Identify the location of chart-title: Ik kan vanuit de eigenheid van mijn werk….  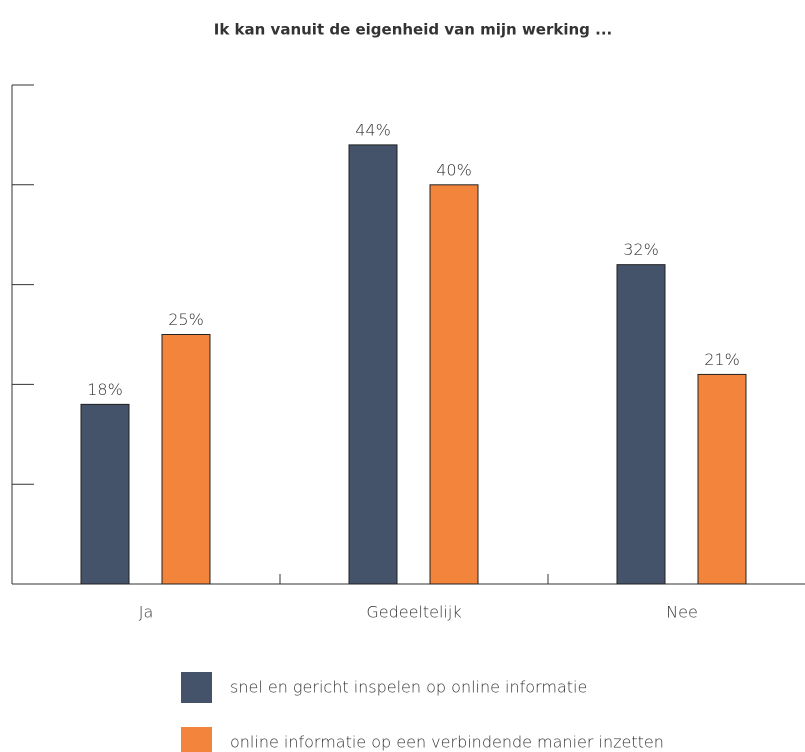
(413, 30).